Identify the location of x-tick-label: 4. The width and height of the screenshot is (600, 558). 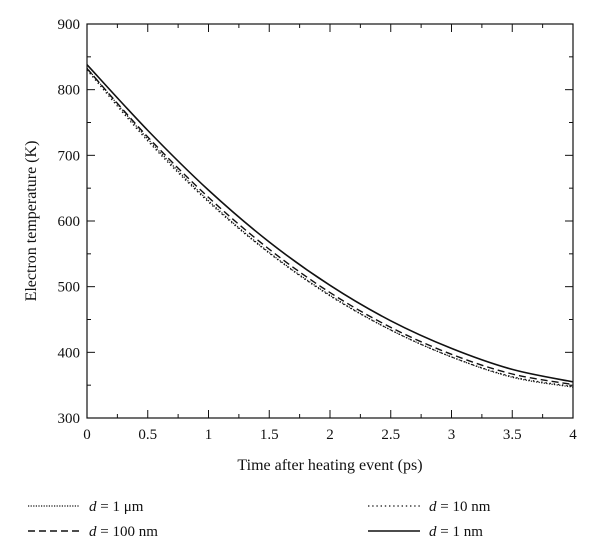
(573, 435).